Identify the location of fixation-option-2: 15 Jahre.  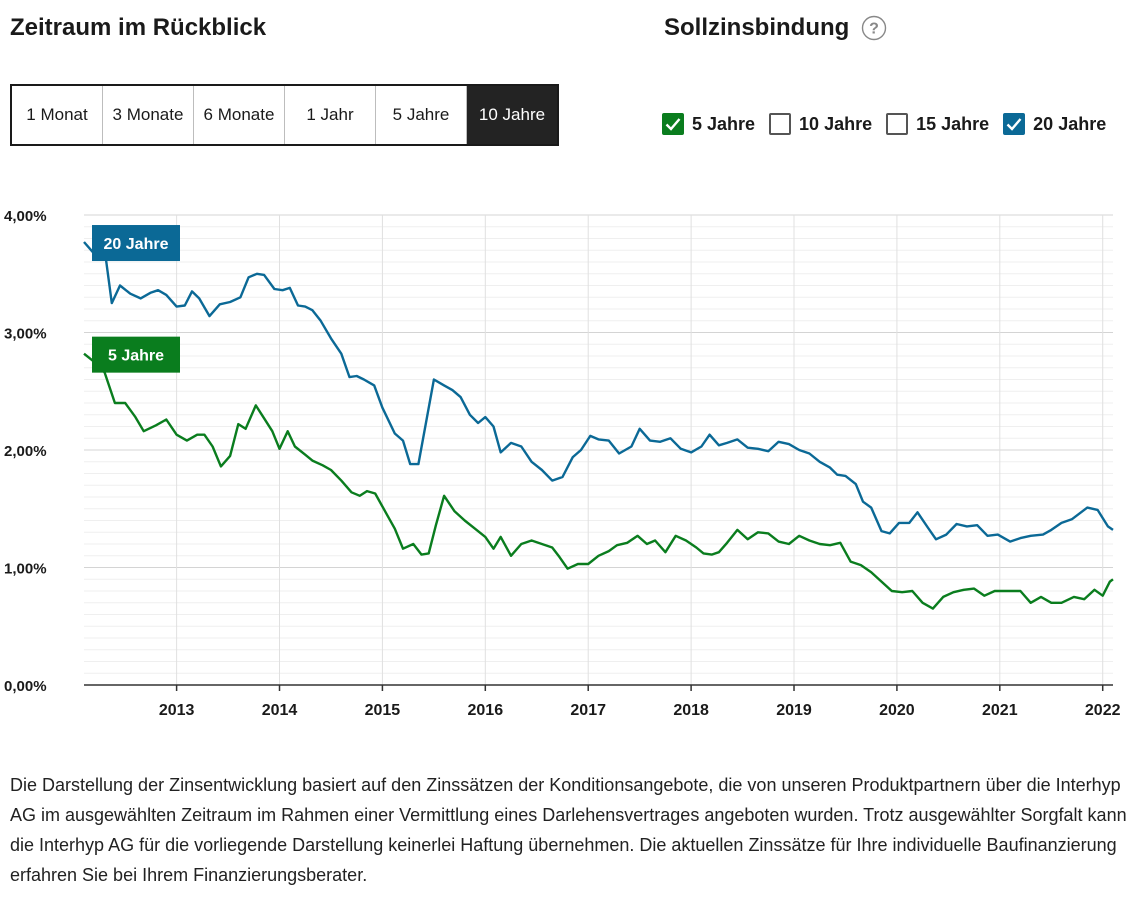
(937, 124).